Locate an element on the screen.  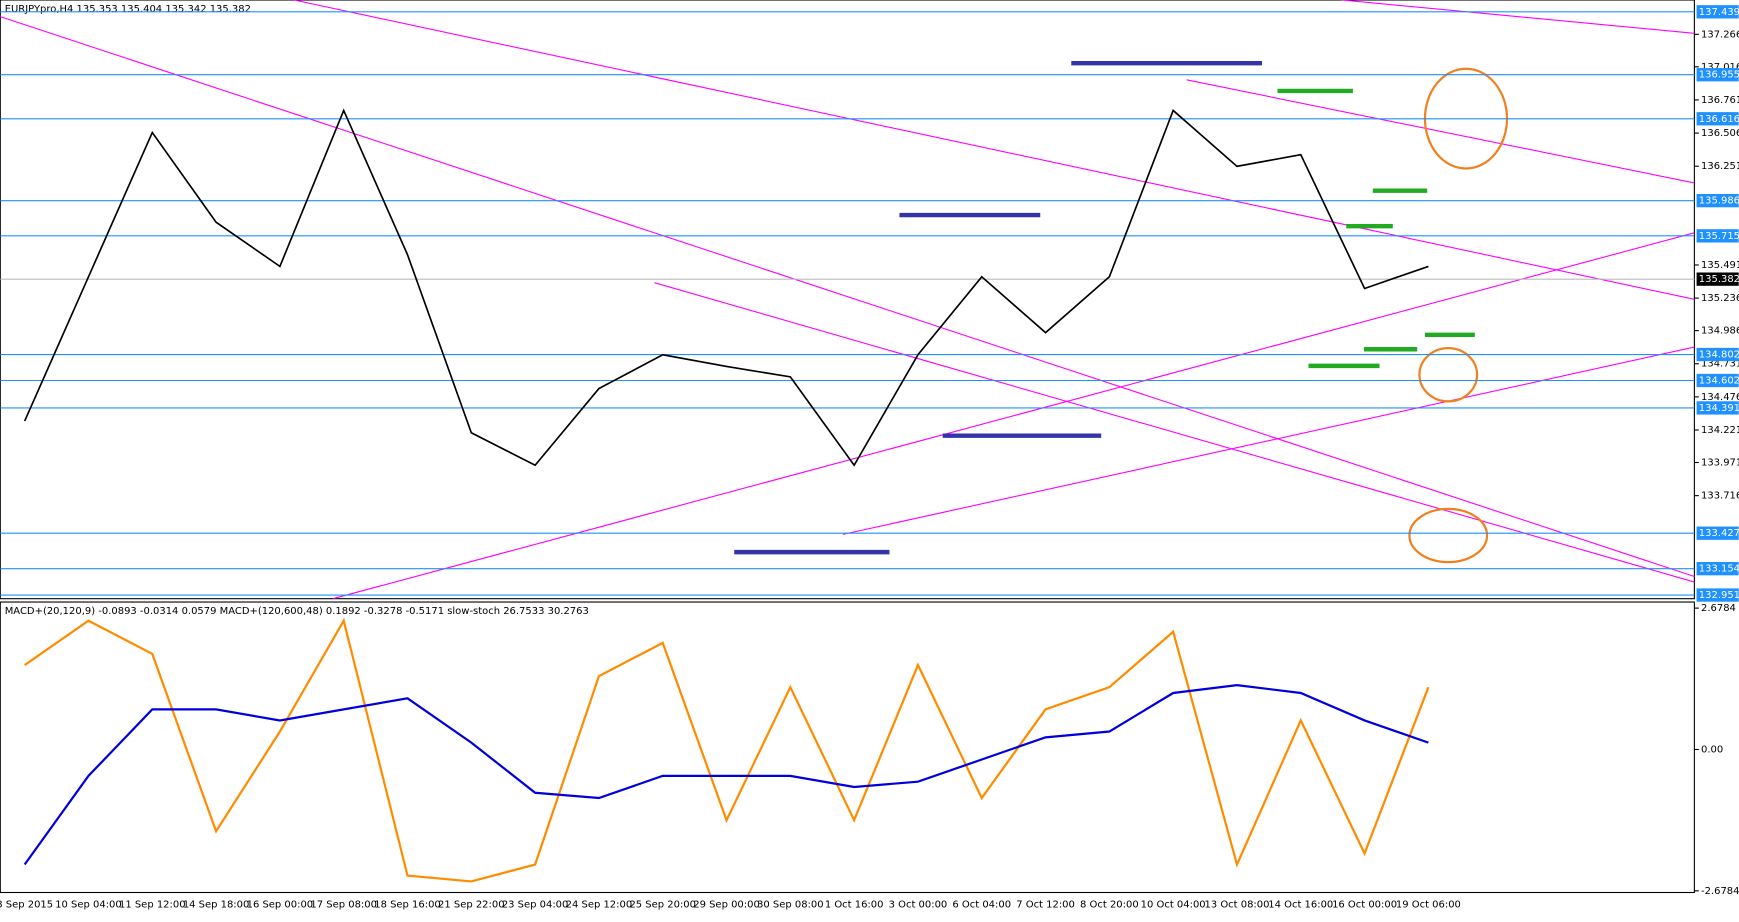
y-tick-label: 135.491 is located at coordinates (1720, 265).